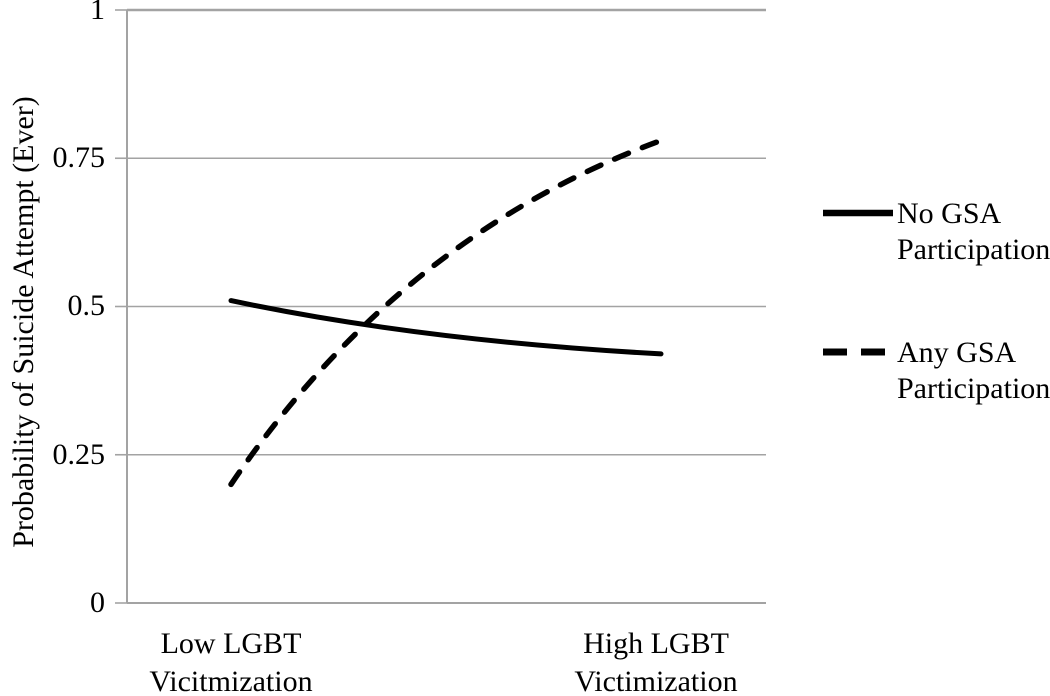 The image size is (1050, 696). I want to click on x-category-label-high: High LGBT Victimization, so click(656, 660).